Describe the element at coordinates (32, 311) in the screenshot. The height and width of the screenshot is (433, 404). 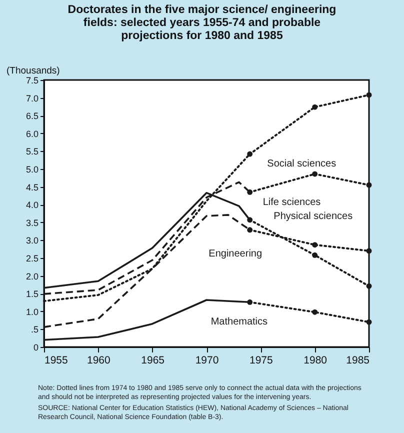
I see `text: 1.0` at that location.